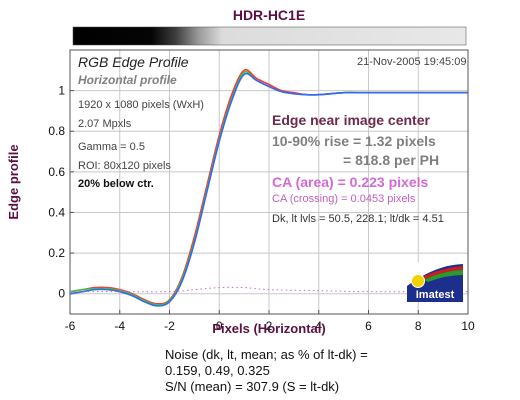 The width and height of the screenshot is (520, 400). Describe the element at coordinates (105, 124) in the screenshot. I see `megapixels: 2.07 Mpxls` at that location.